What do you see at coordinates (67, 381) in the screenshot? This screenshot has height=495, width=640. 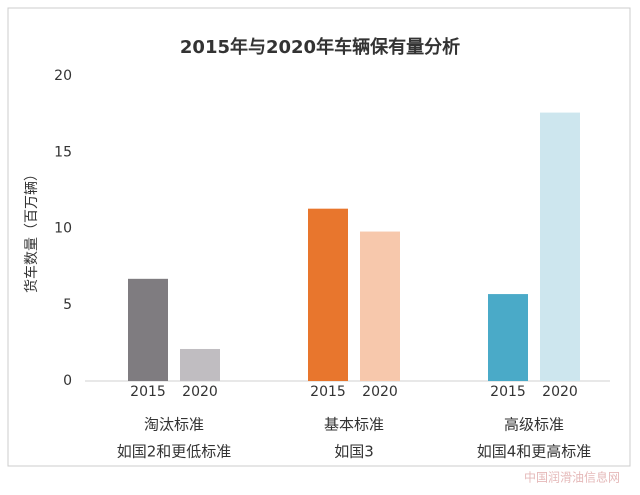 I see `y-tick-label: 0` at bounding box center [67, 381].